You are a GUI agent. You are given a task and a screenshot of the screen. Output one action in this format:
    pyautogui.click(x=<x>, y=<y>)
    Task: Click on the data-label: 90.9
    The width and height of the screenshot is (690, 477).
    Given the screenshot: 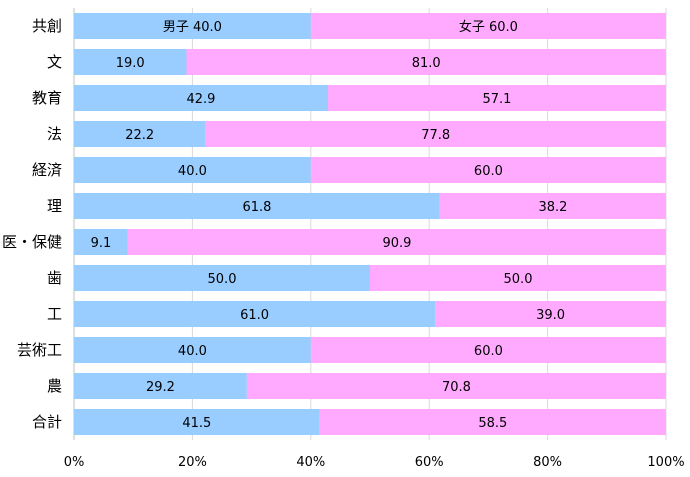 What is the action you would take?
    pyautogui.click(x=396, y=243)
    